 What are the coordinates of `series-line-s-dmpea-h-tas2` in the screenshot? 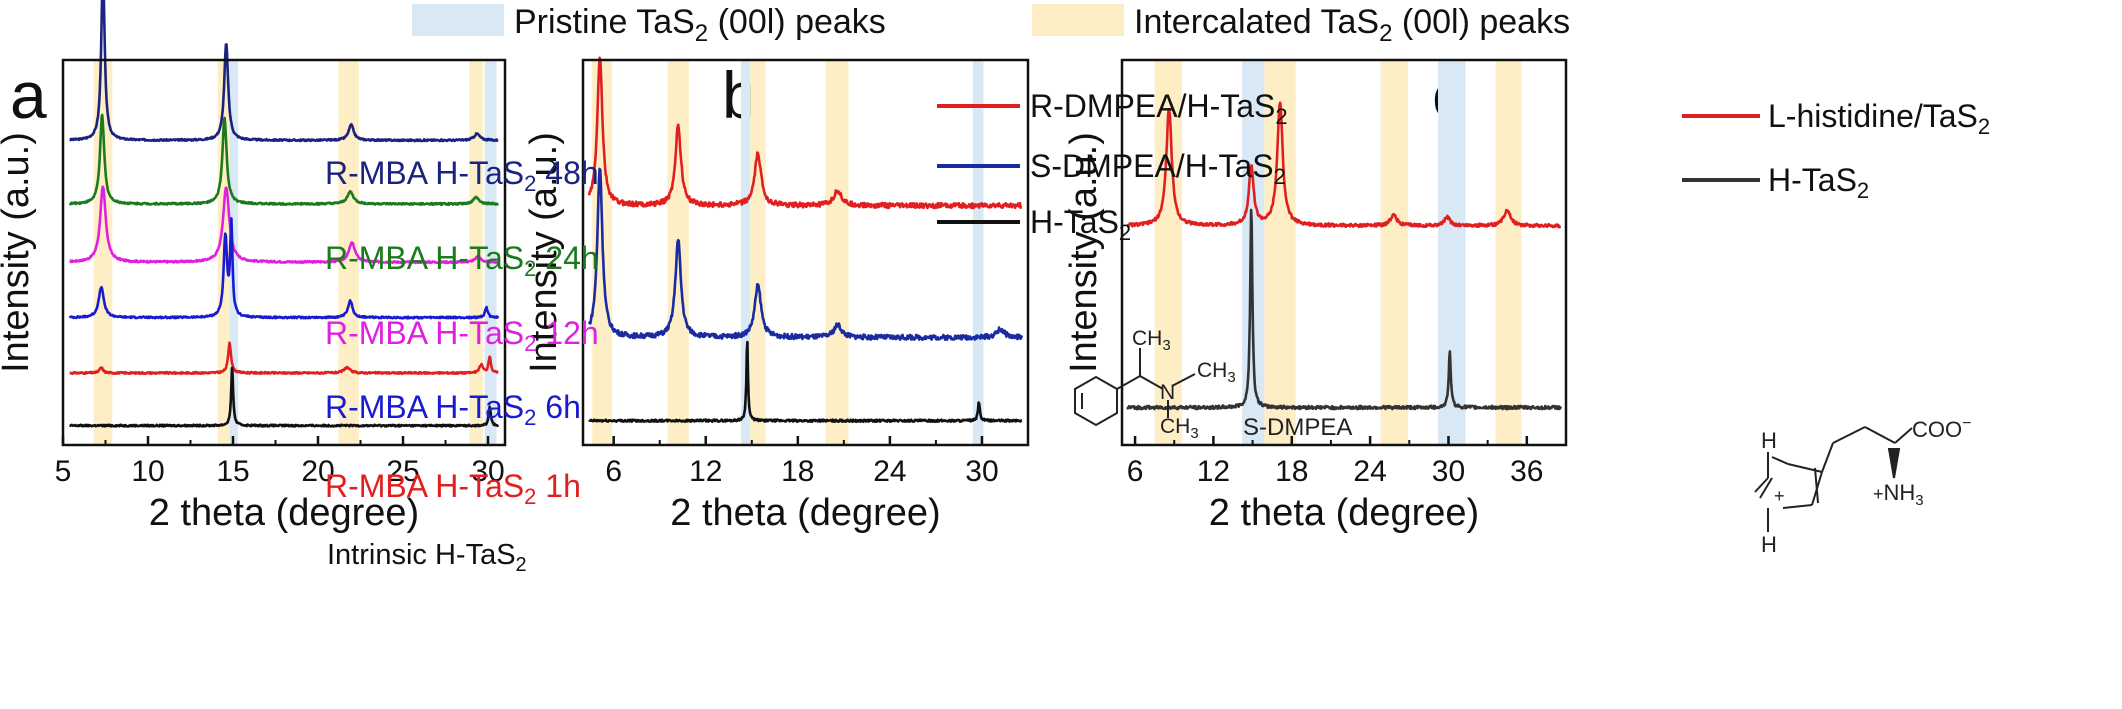 It's located at (805, 254).